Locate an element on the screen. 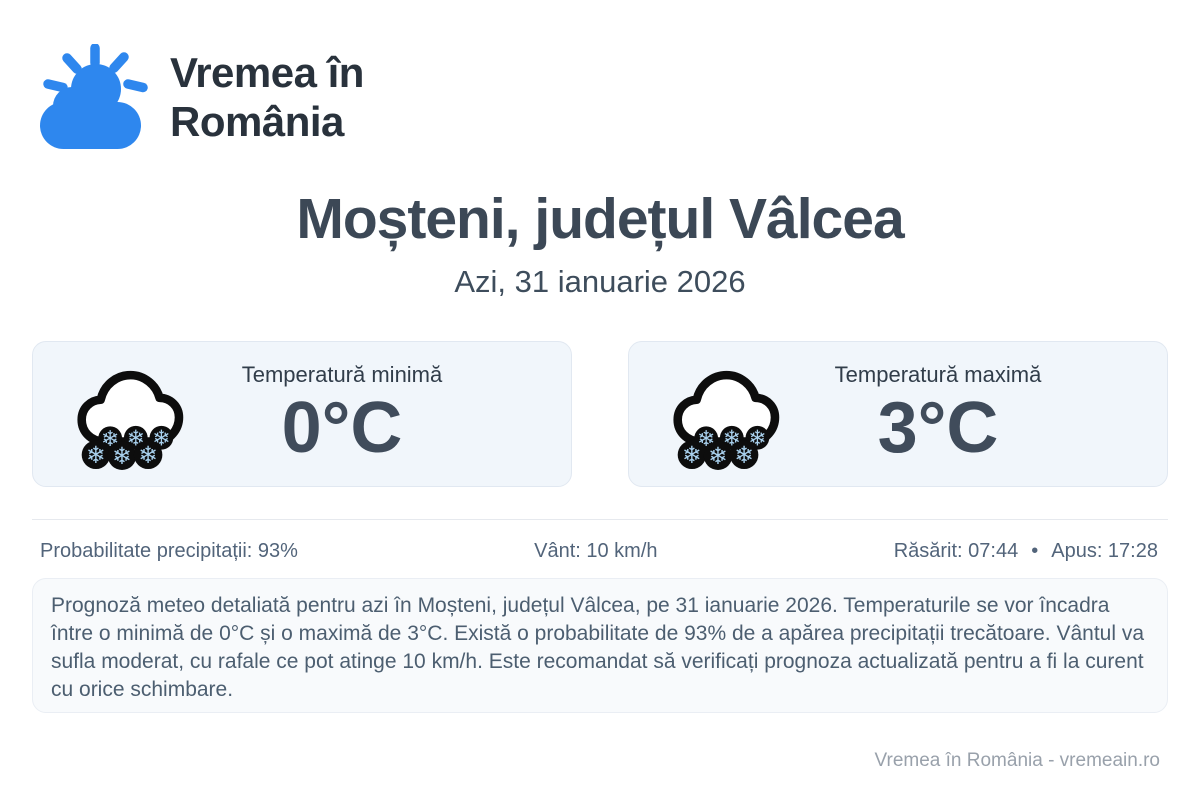 The height and width of the screenshot is (800, 1200). brand-name-line2: România is located at coordinates (257, 121).